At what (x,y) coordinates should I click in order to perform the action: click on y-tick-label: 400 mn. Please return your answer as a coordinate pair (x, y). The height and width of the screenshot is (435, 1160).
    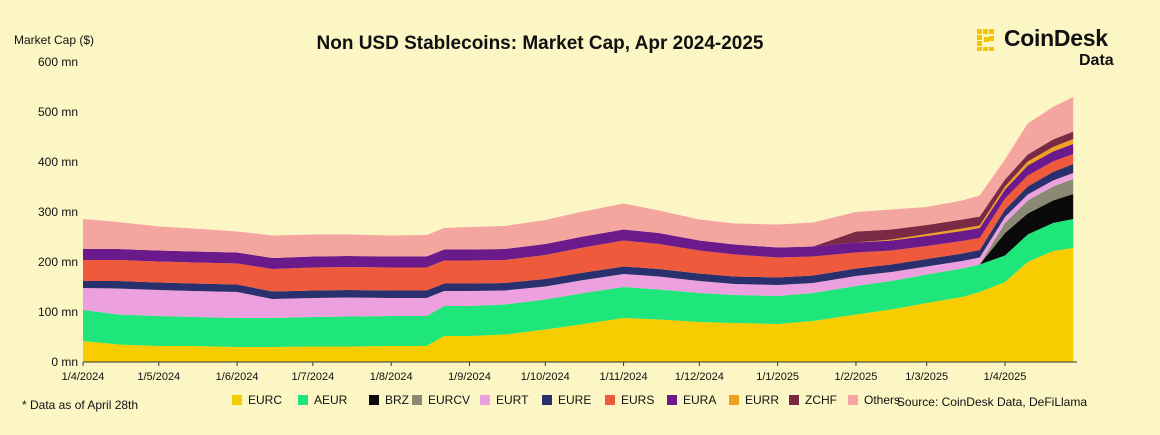
    Looking at the image, I should click on (58, 162).